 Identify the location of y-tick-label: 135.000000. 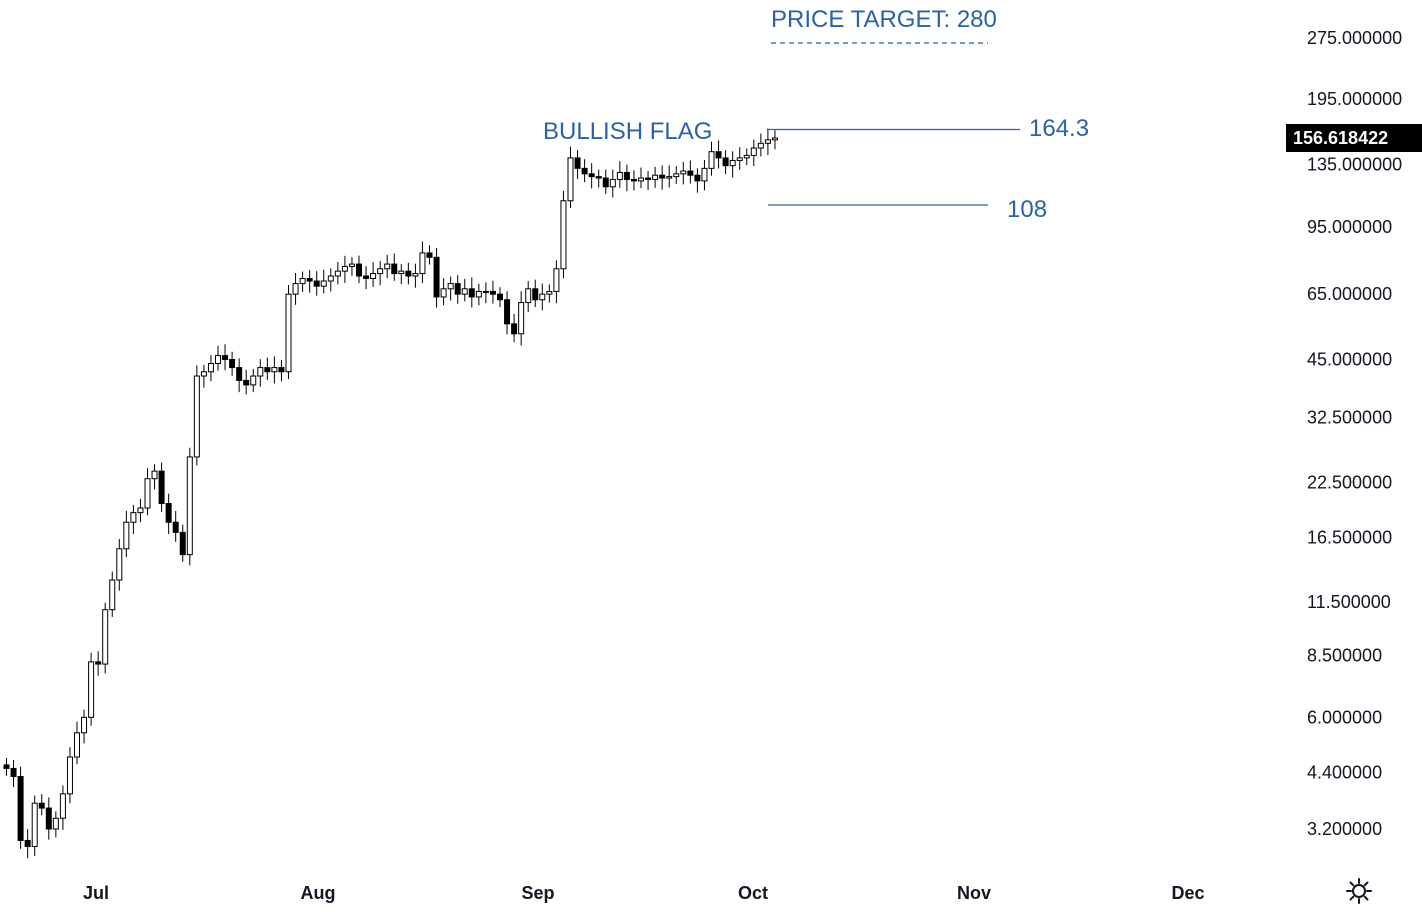
(1354, 164).